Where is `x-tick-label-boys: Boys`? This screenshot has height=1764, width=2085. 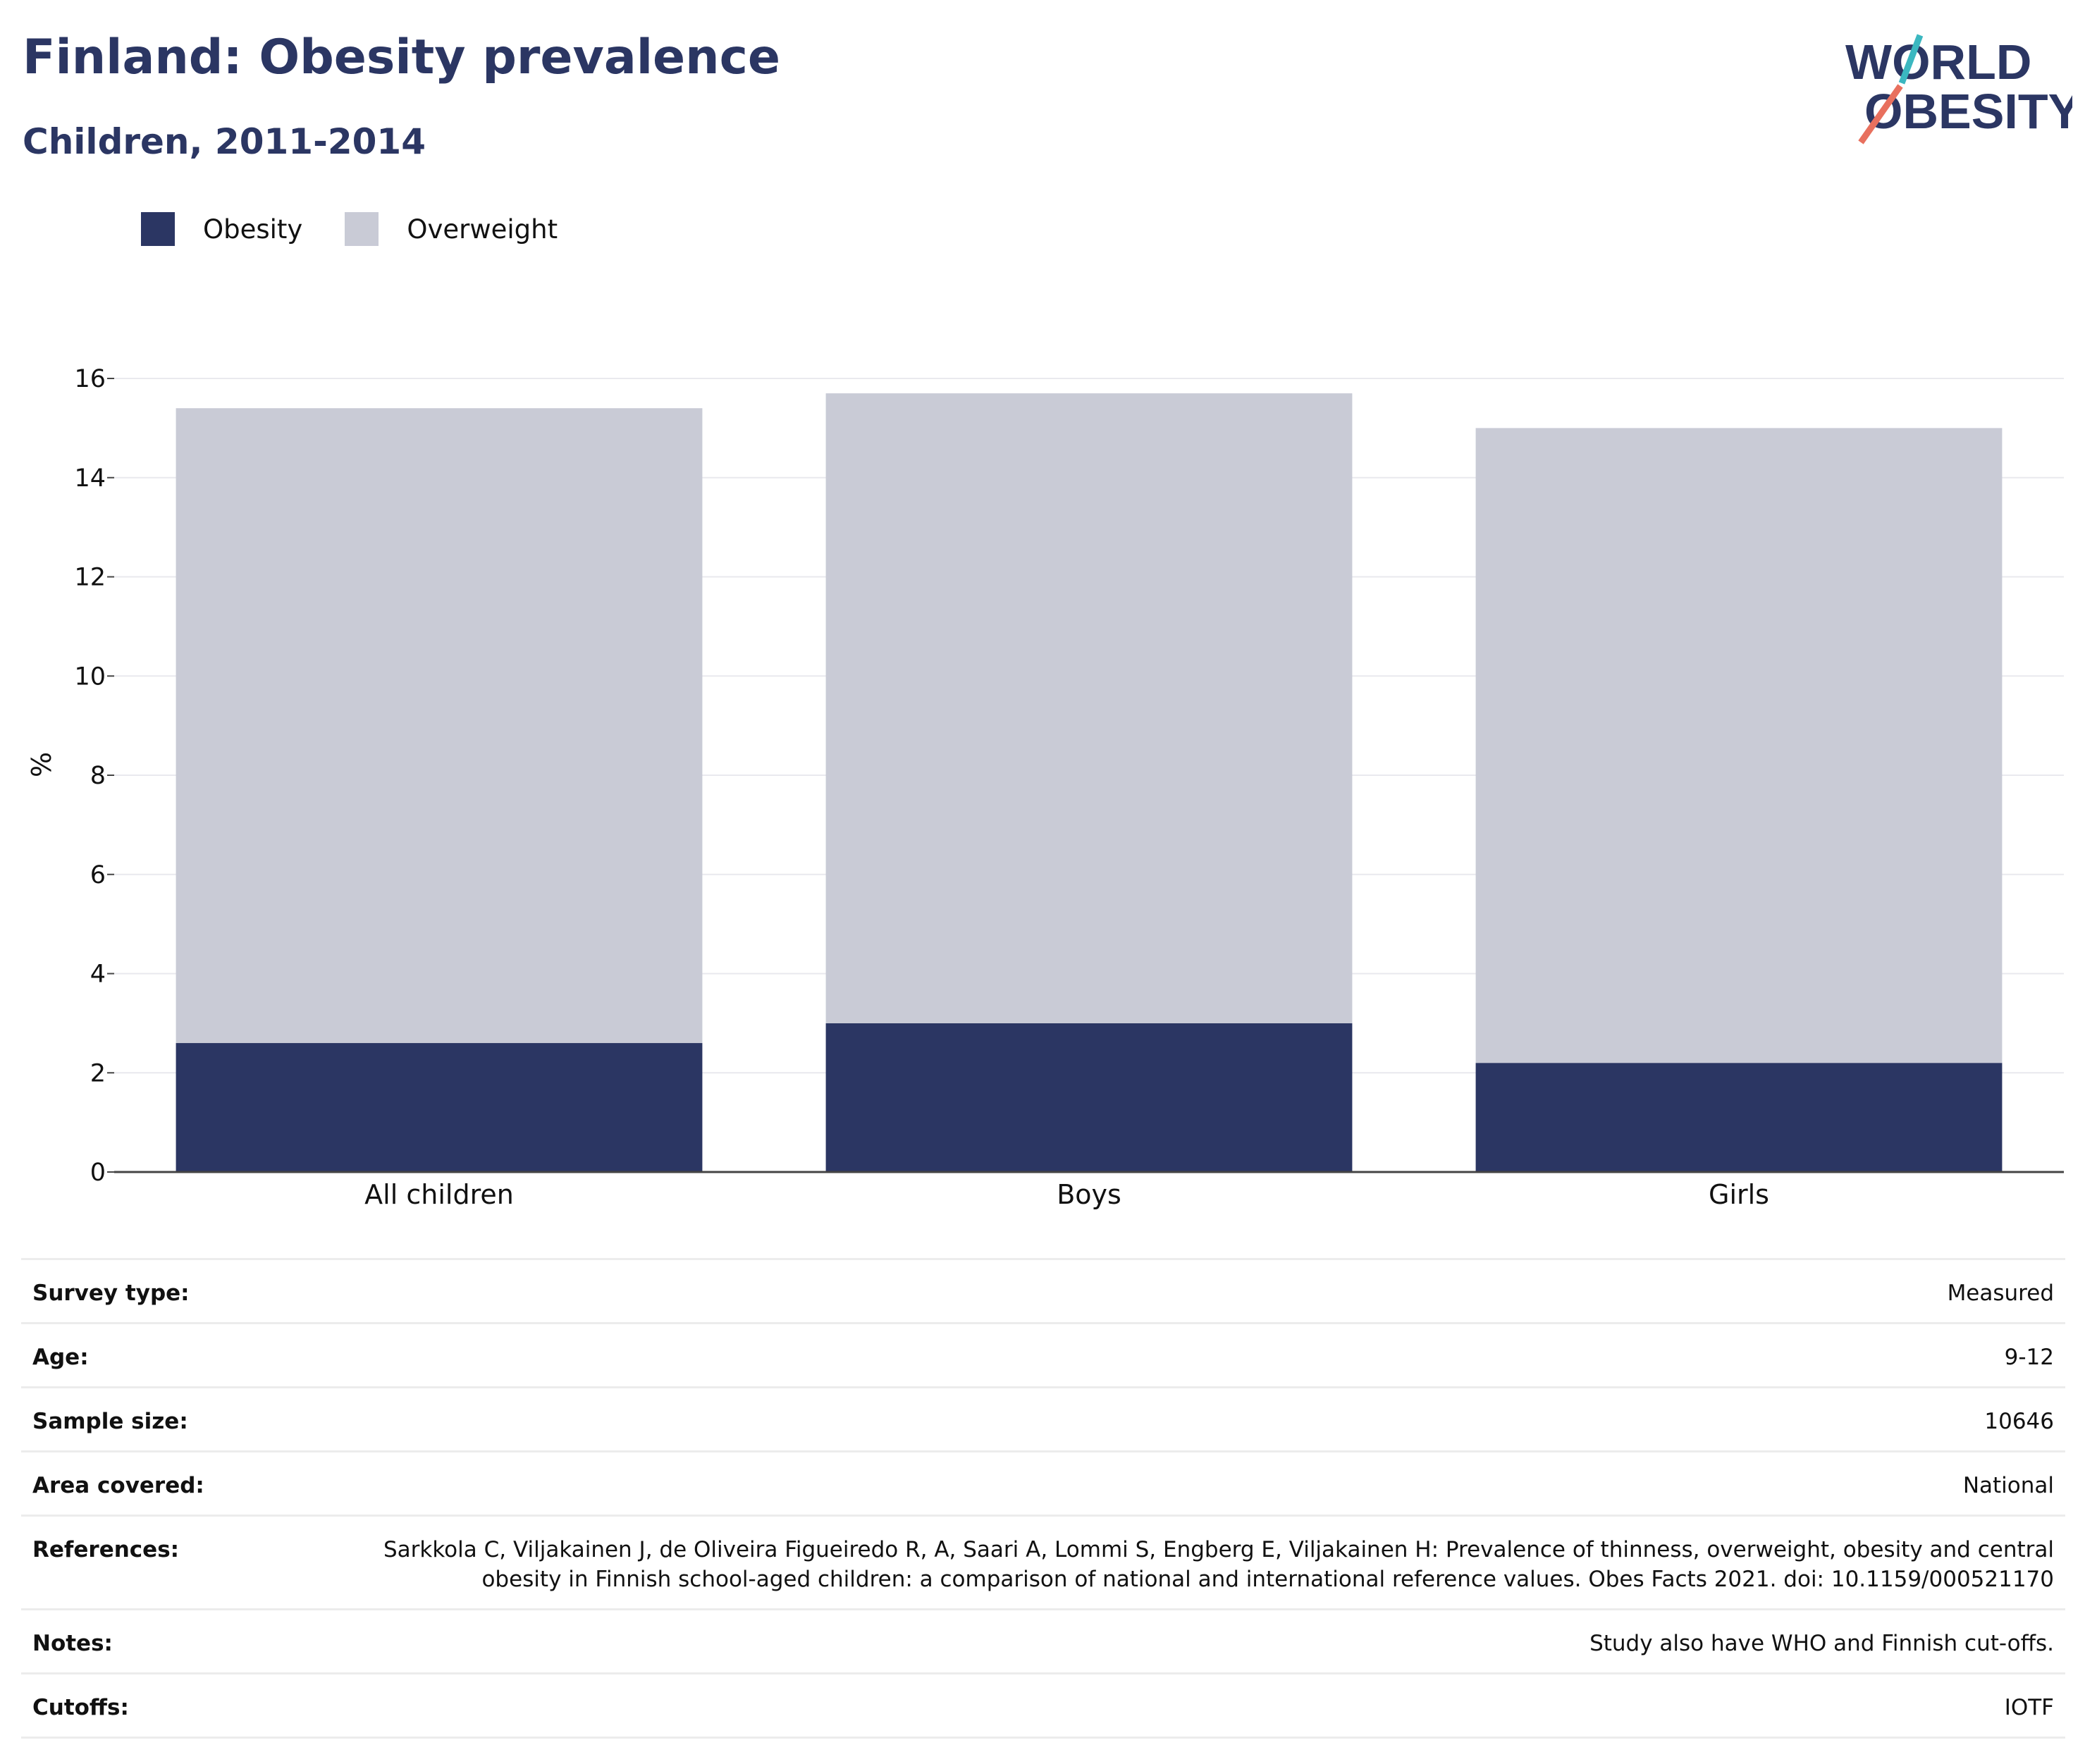
x-tick-label-boys: Boys is located at coordinates (1089, 1194).